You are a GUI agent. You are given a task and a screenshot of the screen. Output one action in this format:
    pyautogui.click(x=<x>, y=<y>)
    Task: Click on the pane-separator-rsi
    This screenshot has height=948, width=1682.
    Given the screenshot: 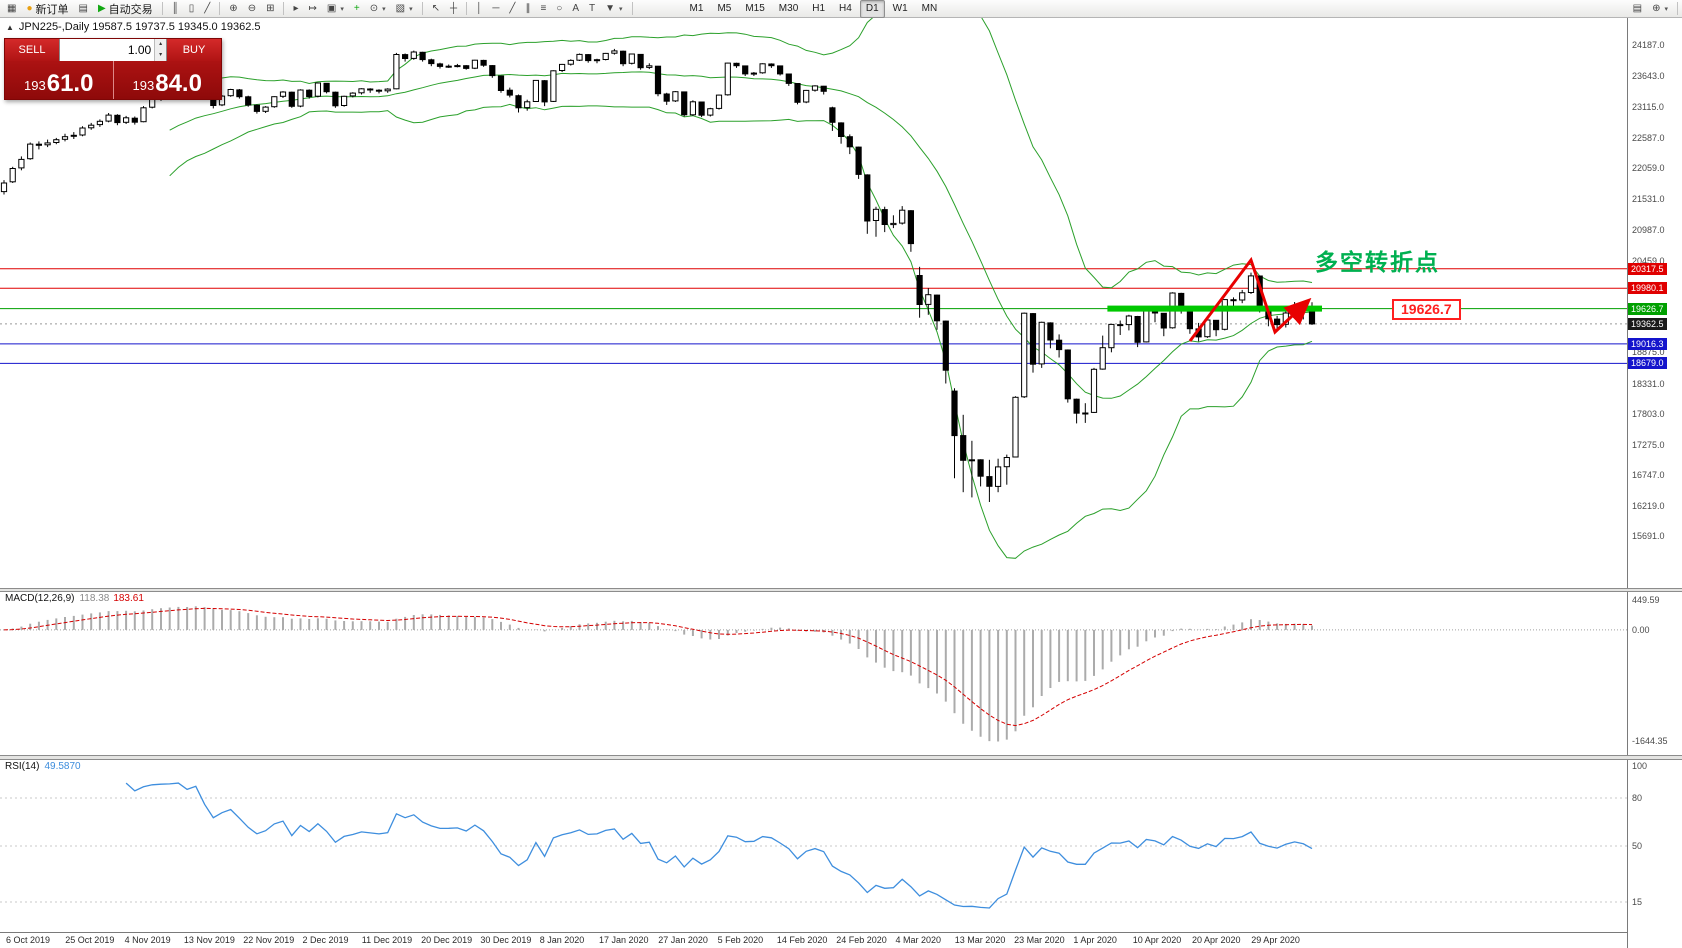 What is the action you would take?
    pyautogui.click(x=841, y=757)
    